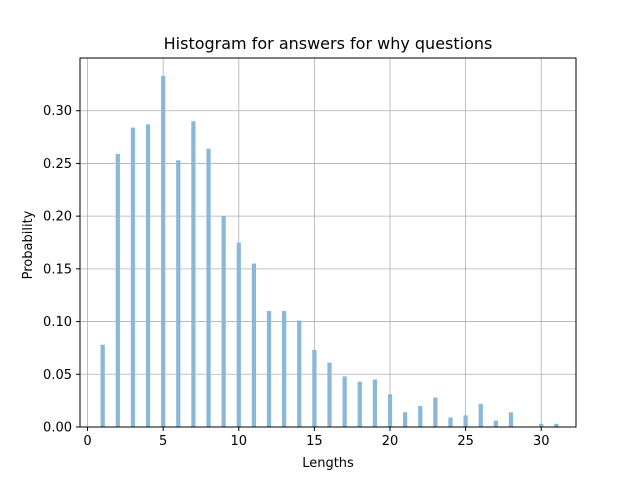  I want to click on y-tick-label: 0.30, so click(57, 111).